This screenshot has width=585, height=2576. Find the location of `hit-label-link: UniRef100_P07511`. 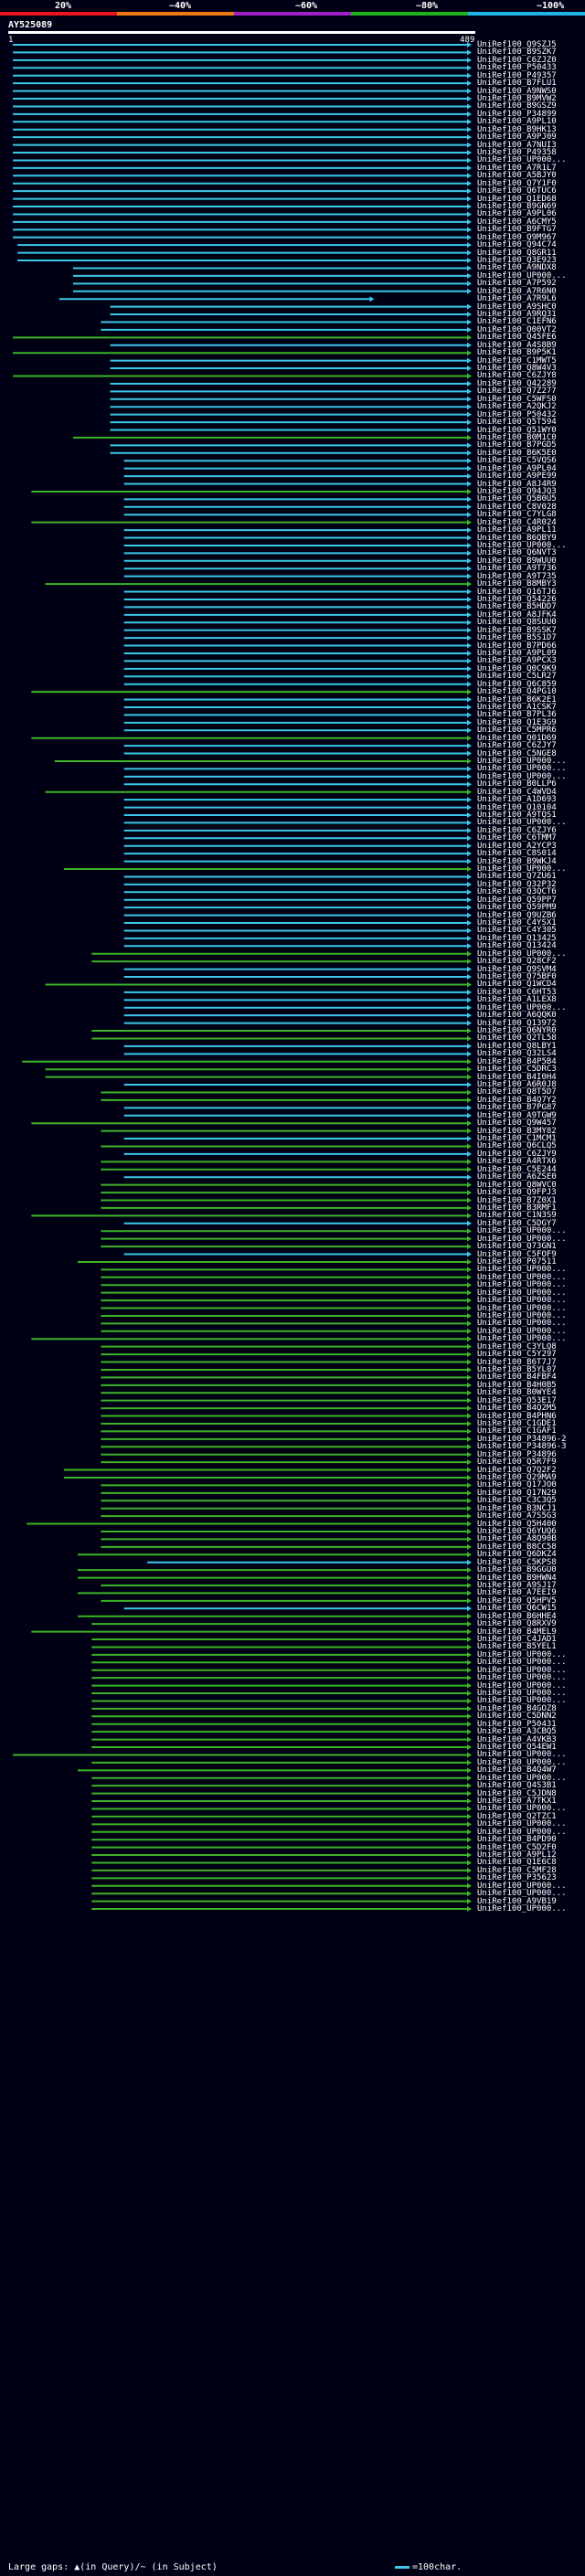

hit-label-link: UniRef100_P07511 is located at coordinates (517, 1261).